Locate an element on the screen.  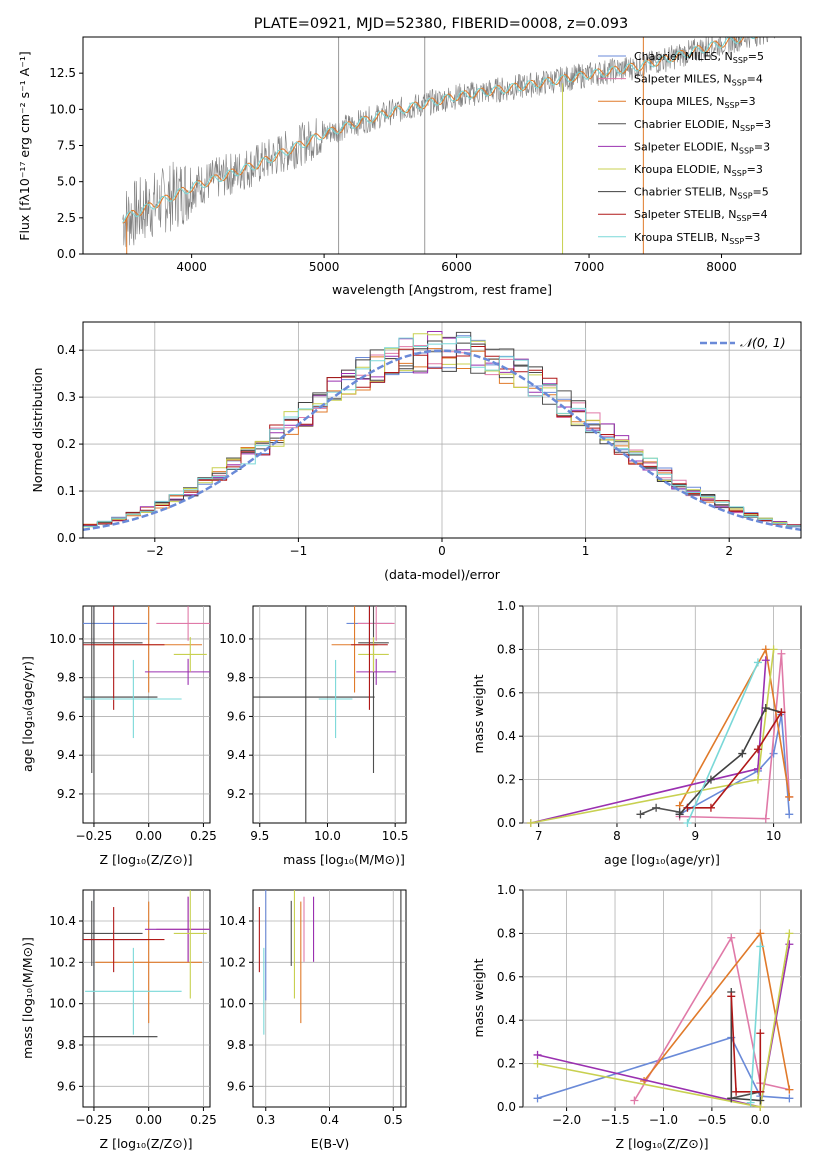
legend-label: Chabrier ELODIE, NSSP=3 is located at coordinates (702, 125).